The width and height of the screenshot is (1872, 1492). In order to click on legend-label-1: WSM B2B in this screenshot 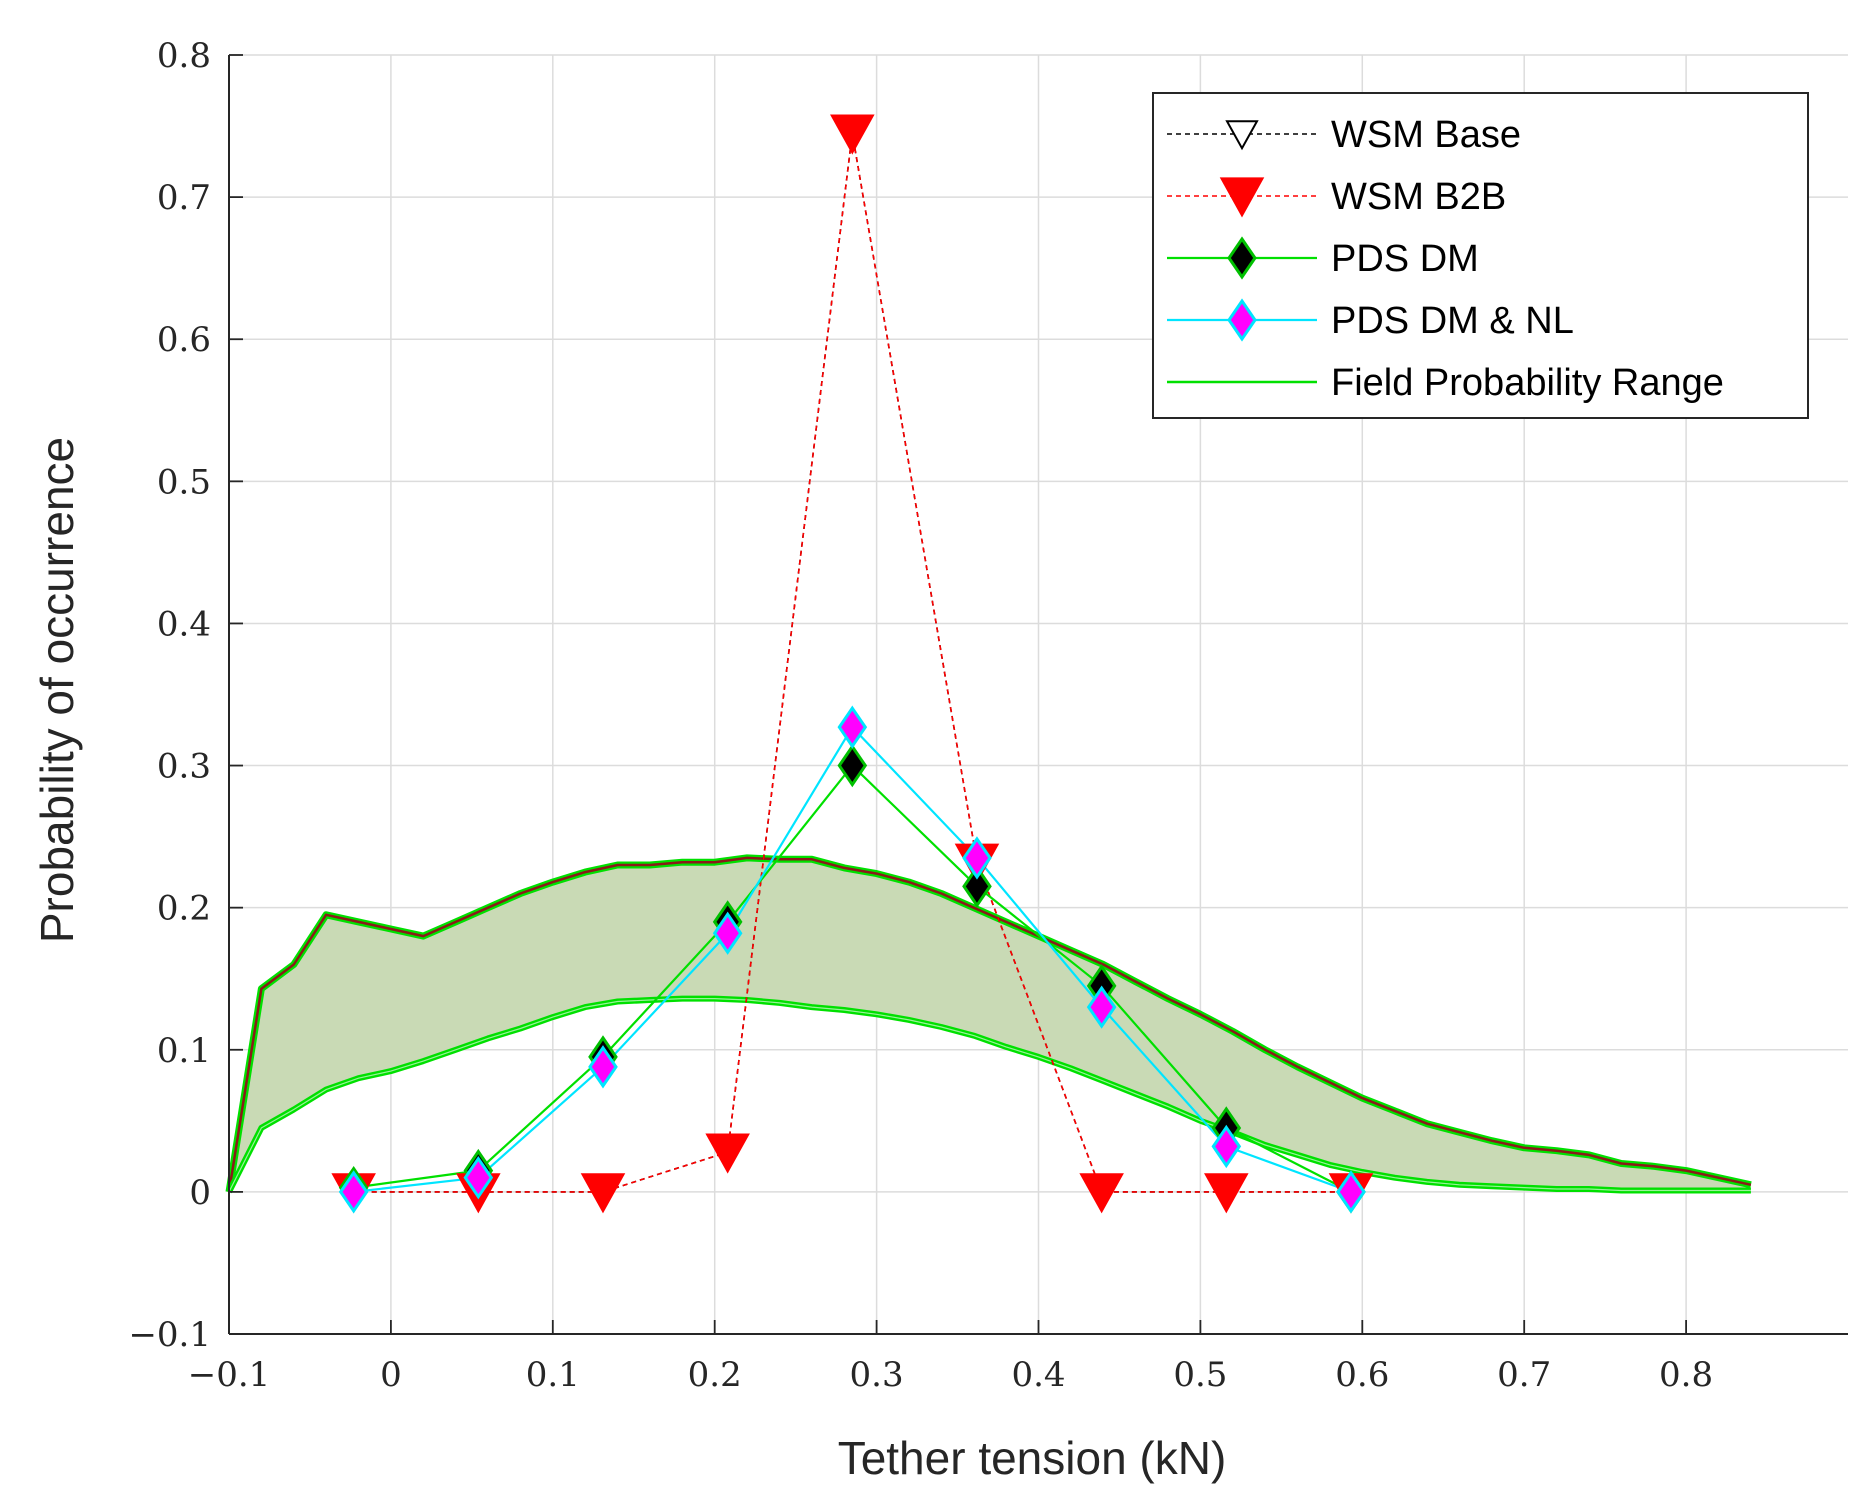, I will do `click(1418, 197)`.